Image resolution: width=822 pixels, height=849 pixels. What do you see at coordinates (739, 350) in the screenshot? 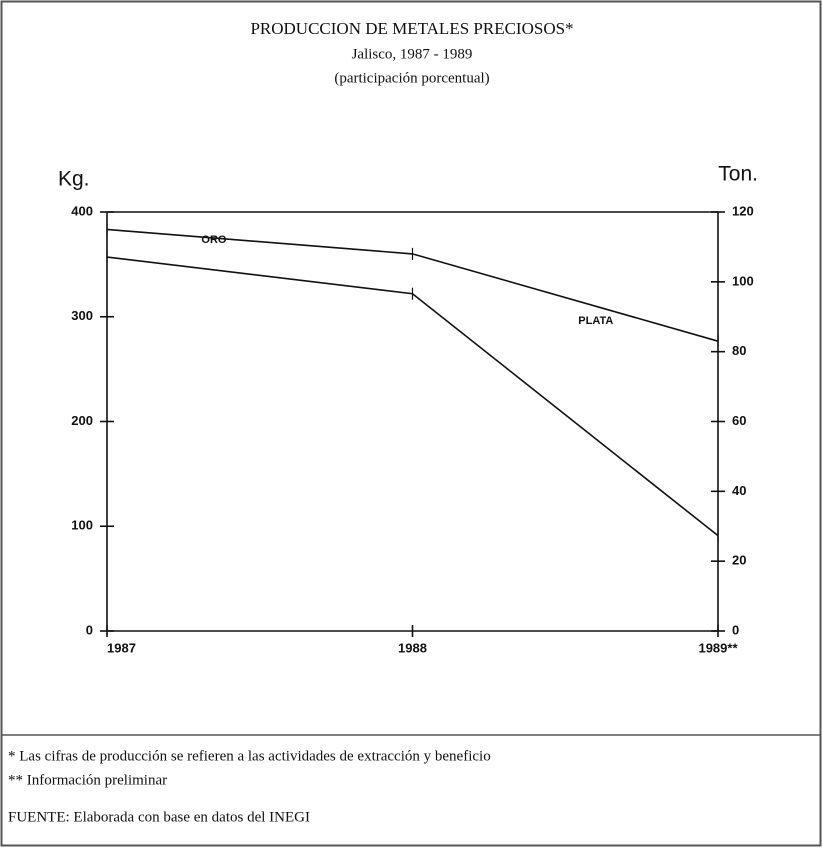
I see `y2-tick-label: 80` at bounding box center [739, 350].